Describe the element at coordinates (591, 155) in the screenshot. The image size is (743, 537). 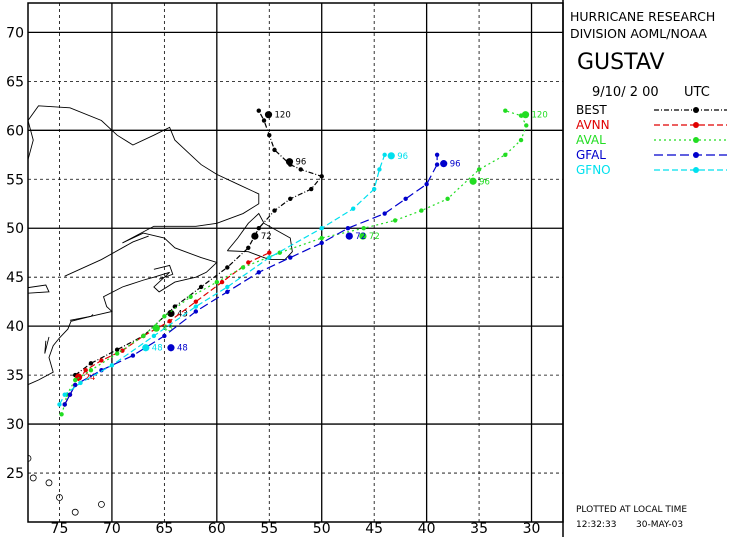
I see `legend-label: GFAL` at that location.